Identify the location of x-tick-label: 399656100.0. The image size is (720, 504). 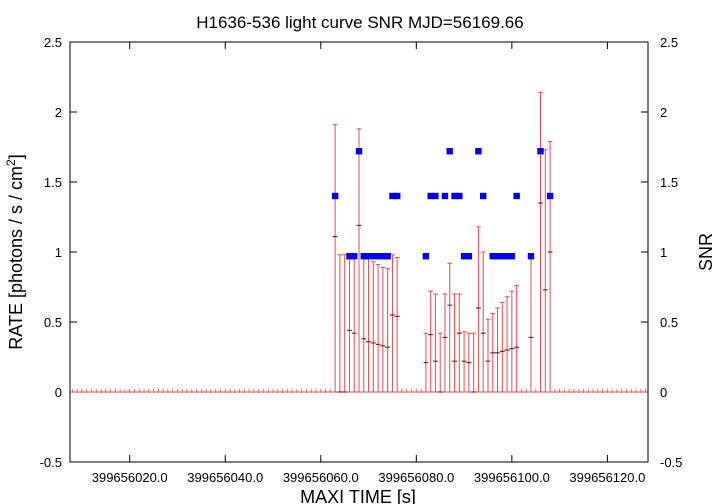
(512, 477).